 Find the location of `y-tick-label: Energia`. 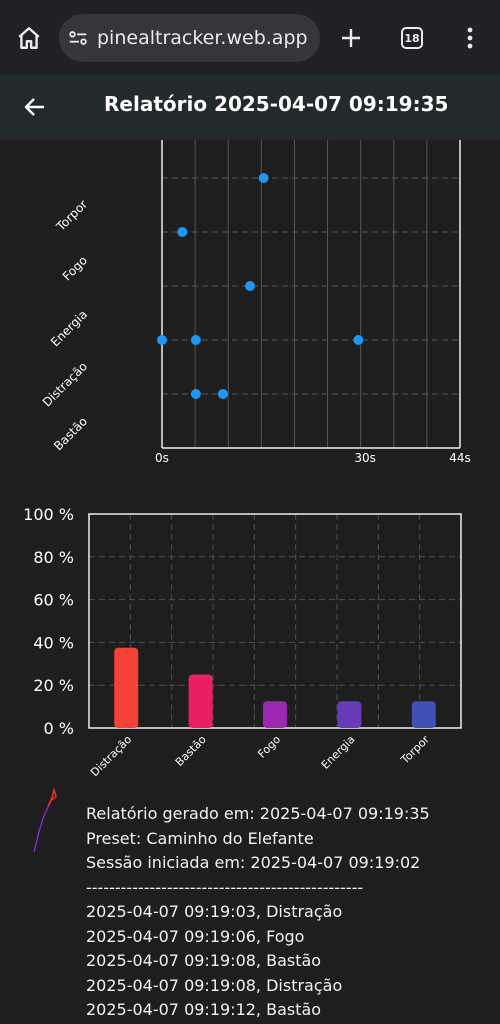

y-tick-label: Energia is located at coordinates (69, 328).